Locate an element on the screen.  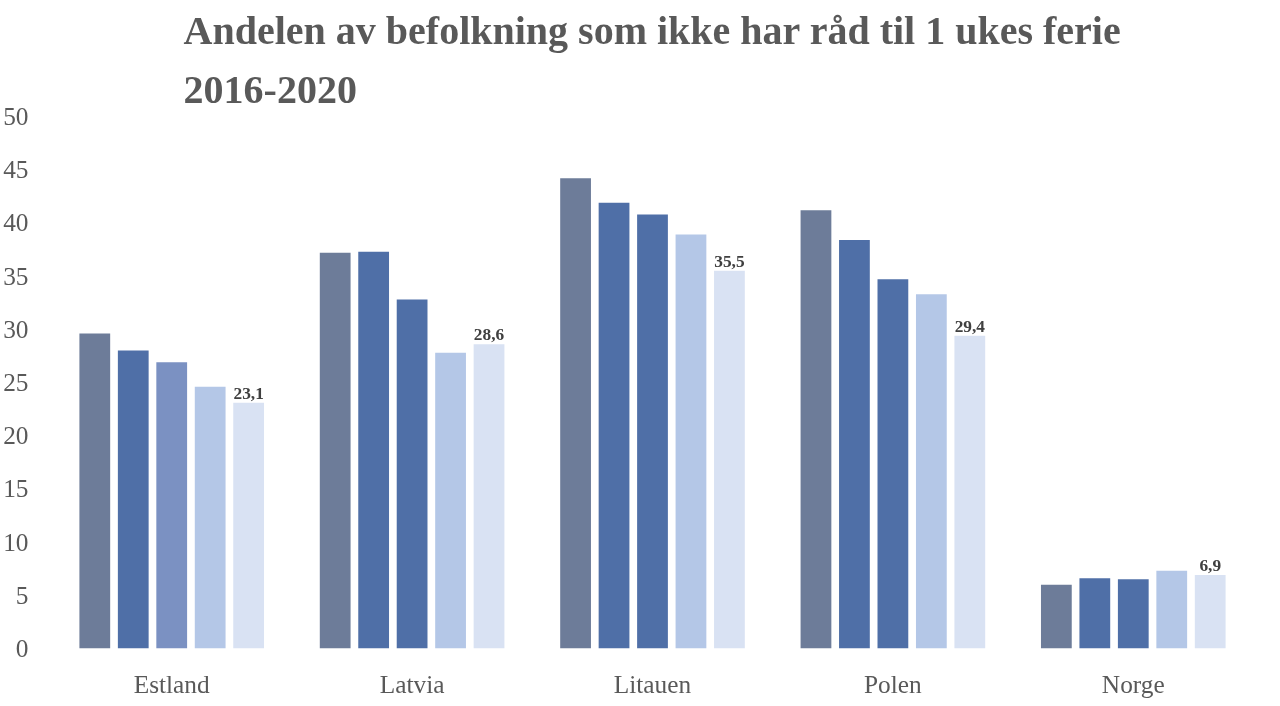
y-tick-label: 25 is located at coordinates (16, 382).